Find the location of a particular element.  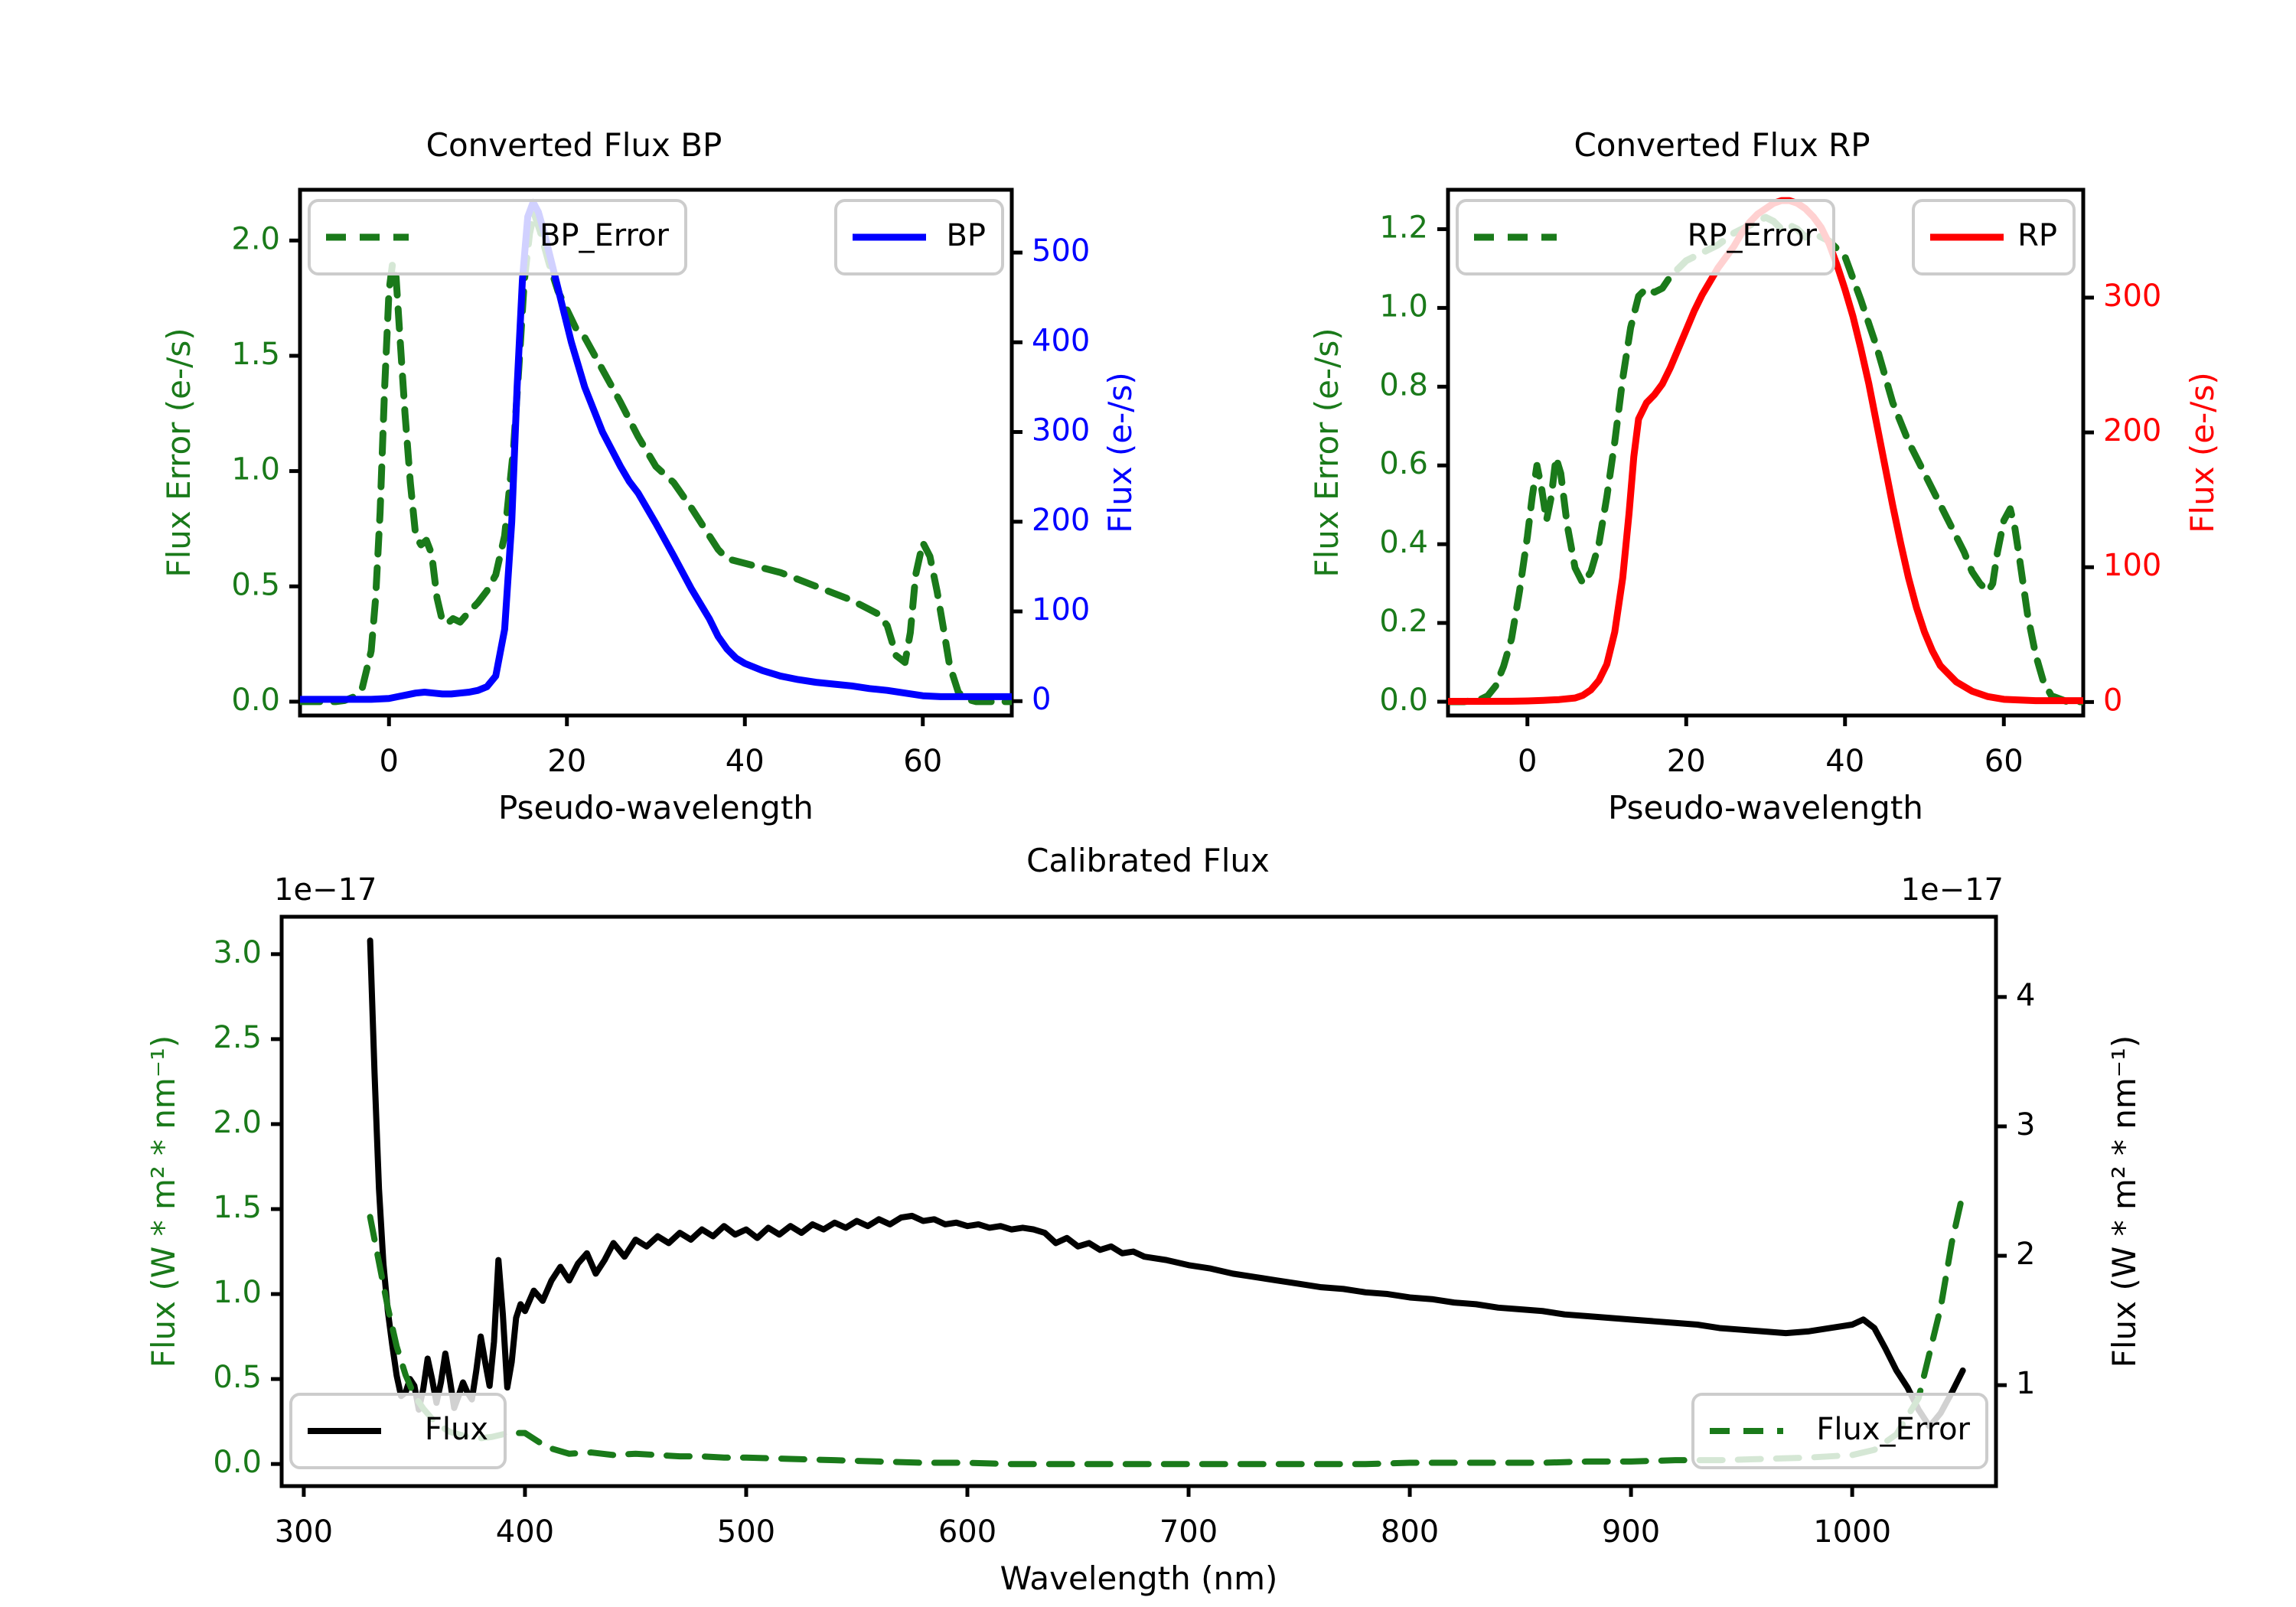

legend-bp-error: BP_Error is located at coordinates (497, 237).